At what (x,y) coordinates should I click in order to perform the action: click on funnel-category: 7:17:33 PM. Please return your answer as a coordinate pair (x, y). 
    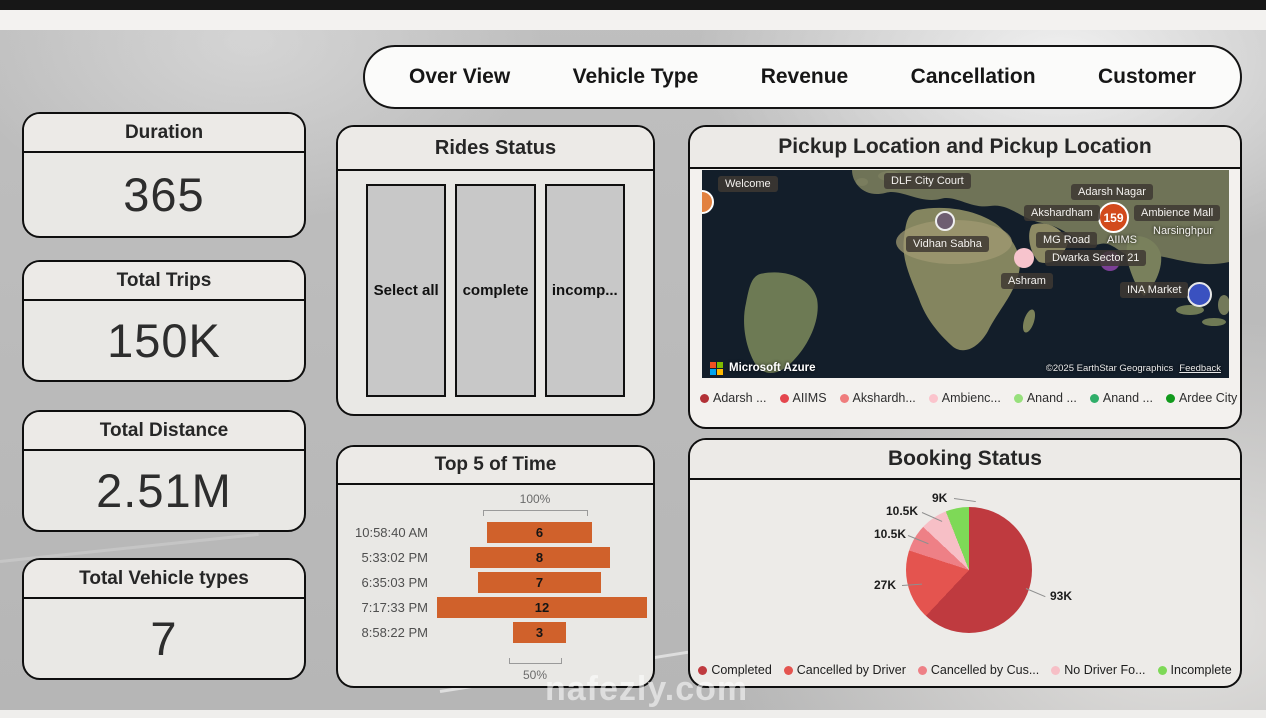
    Looking at the image, I should click on (395, 607).